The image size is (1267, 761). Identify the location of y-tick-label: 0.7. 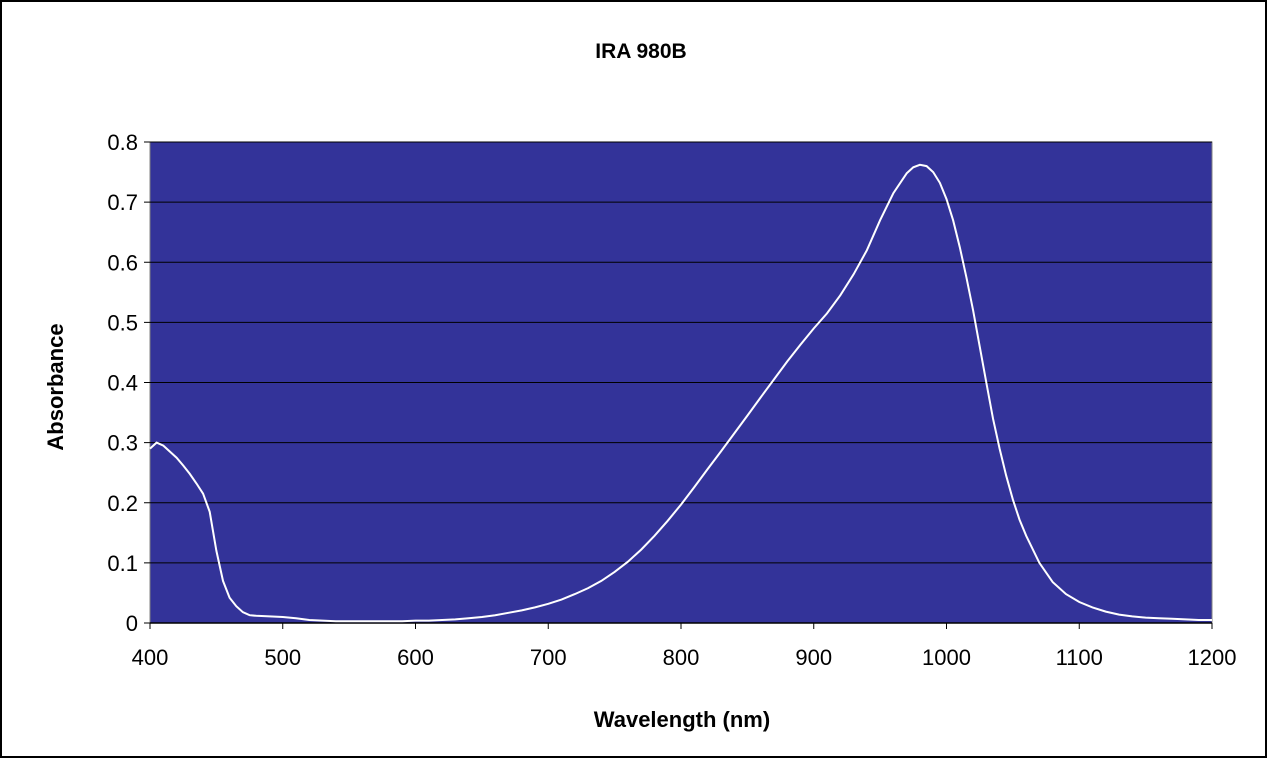
(122, 202).